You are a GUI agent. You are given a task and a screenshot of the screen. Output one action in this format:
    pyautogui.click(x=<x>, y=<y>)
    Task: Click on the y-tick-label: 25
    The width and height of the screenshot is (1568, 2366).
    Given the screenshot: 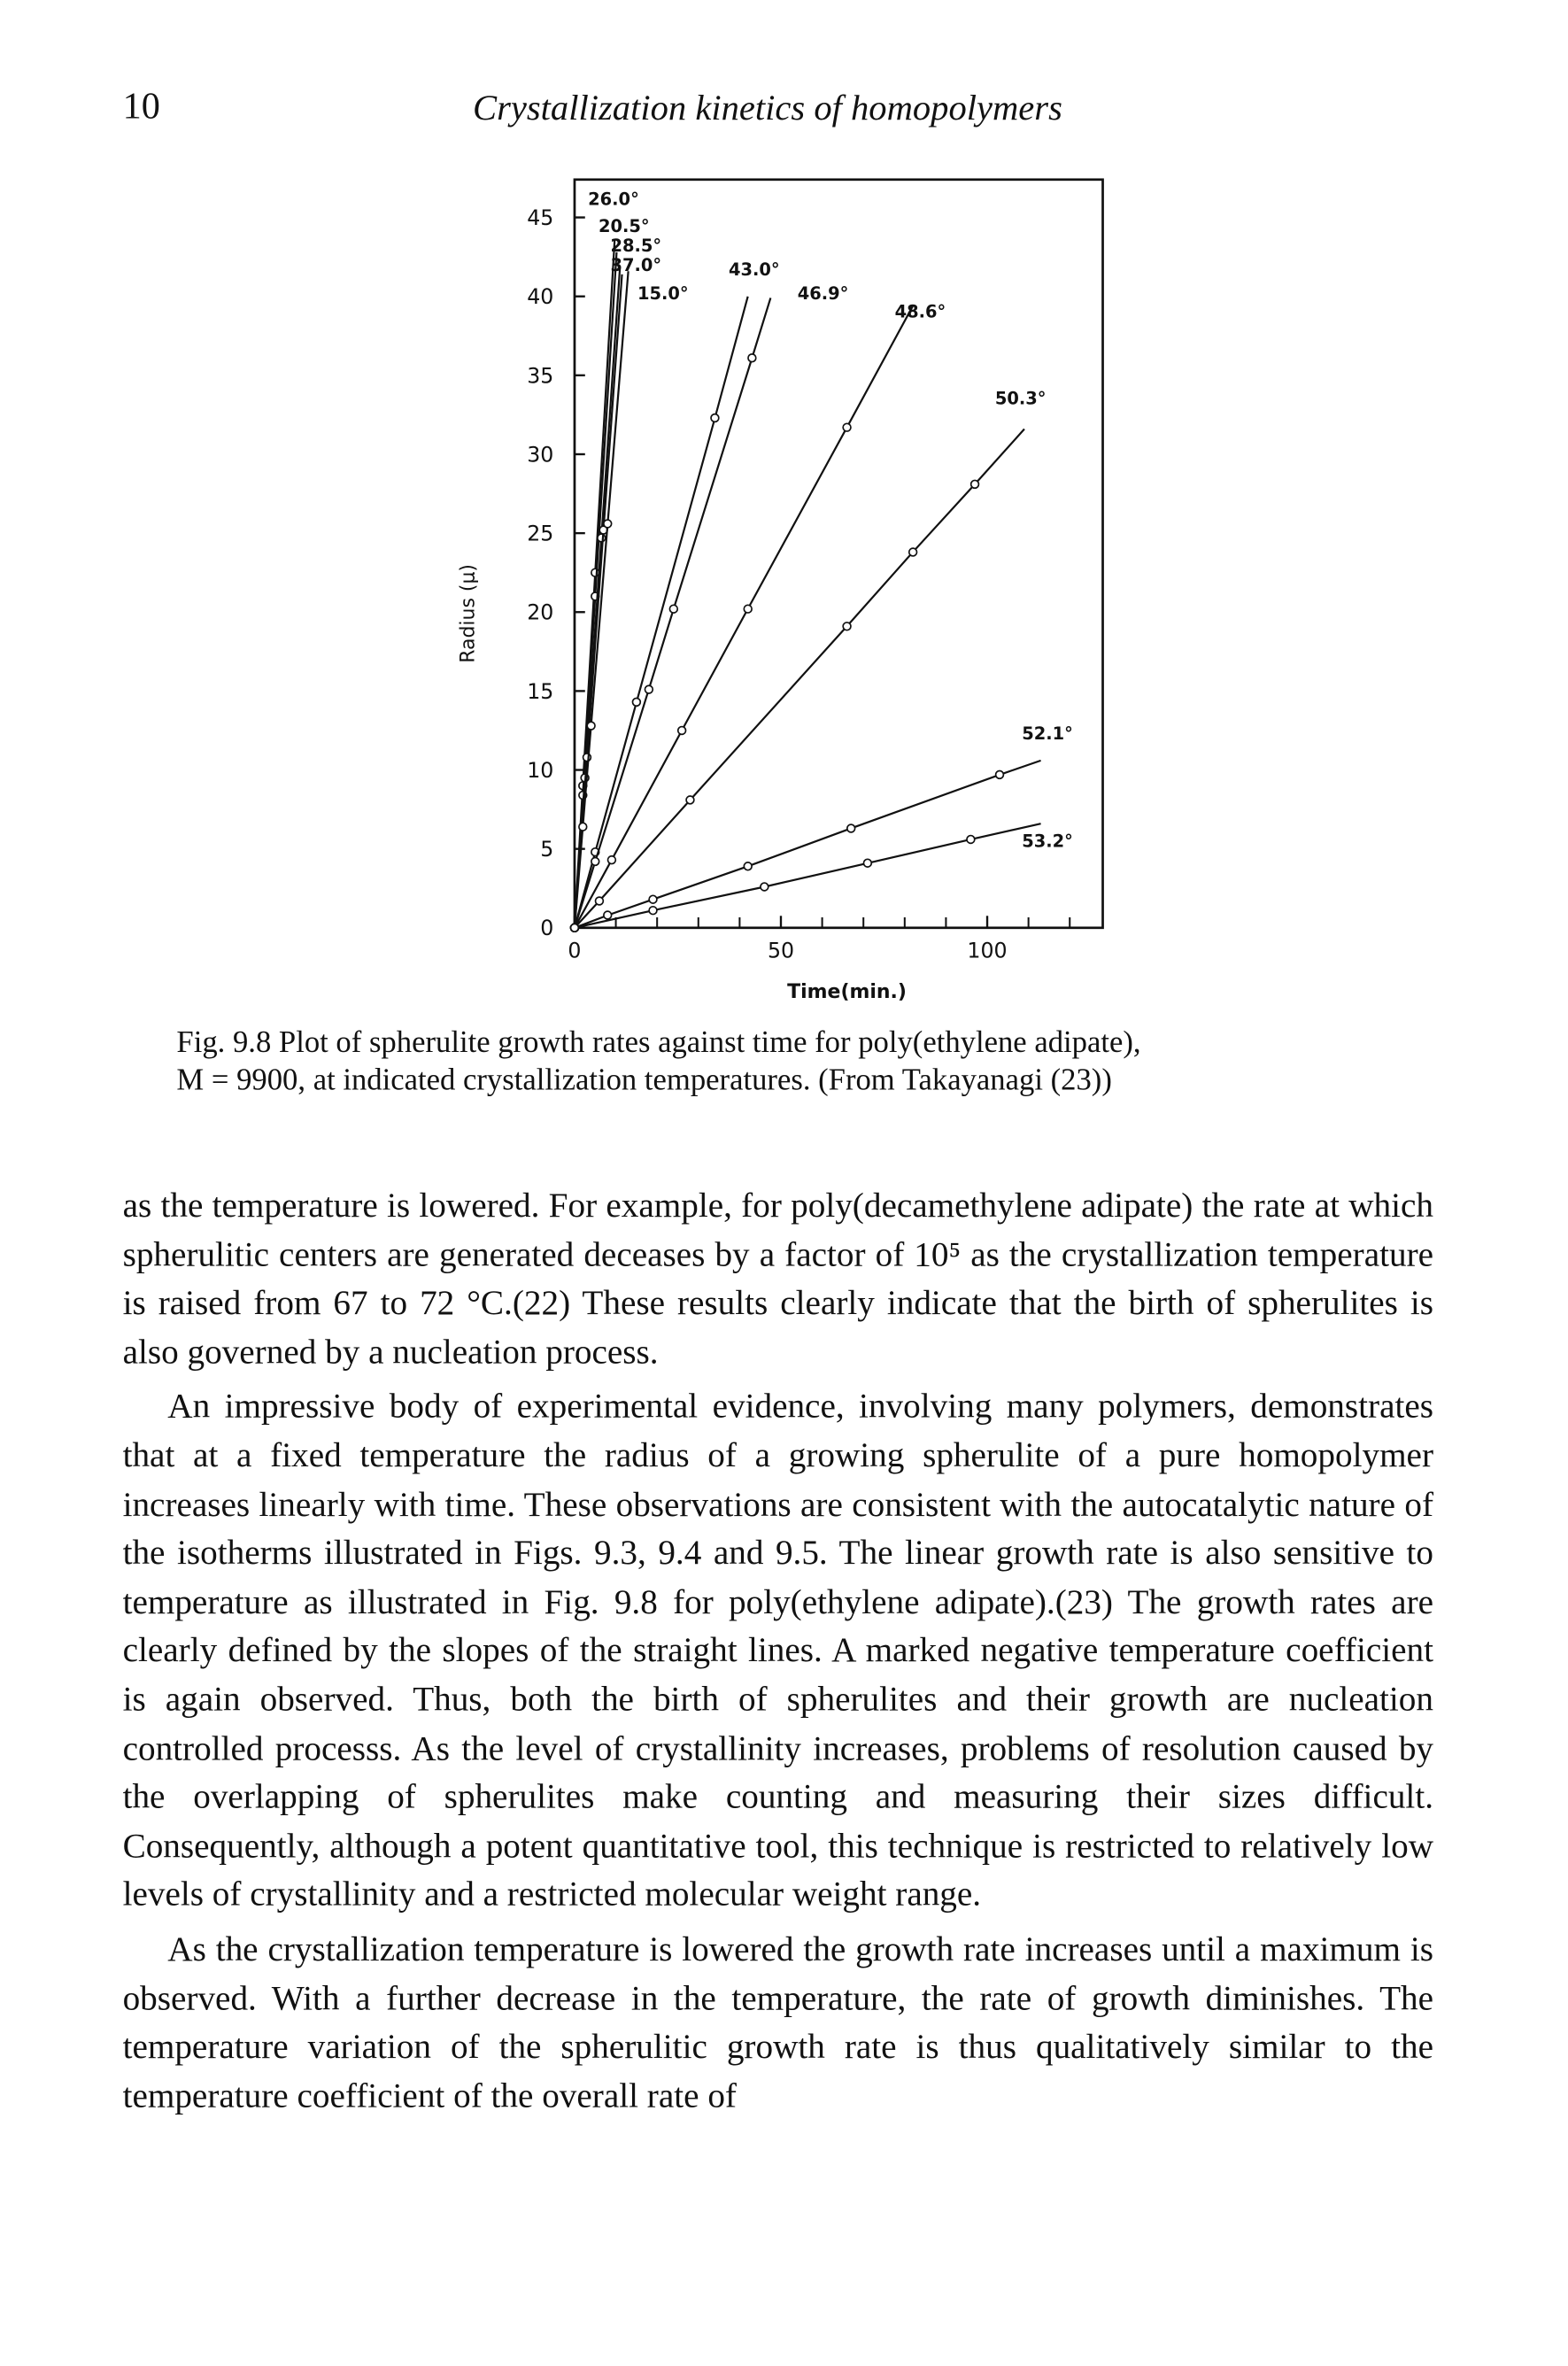 What is the action you would take?
    pyautogui.click(x=540, y=534)
    